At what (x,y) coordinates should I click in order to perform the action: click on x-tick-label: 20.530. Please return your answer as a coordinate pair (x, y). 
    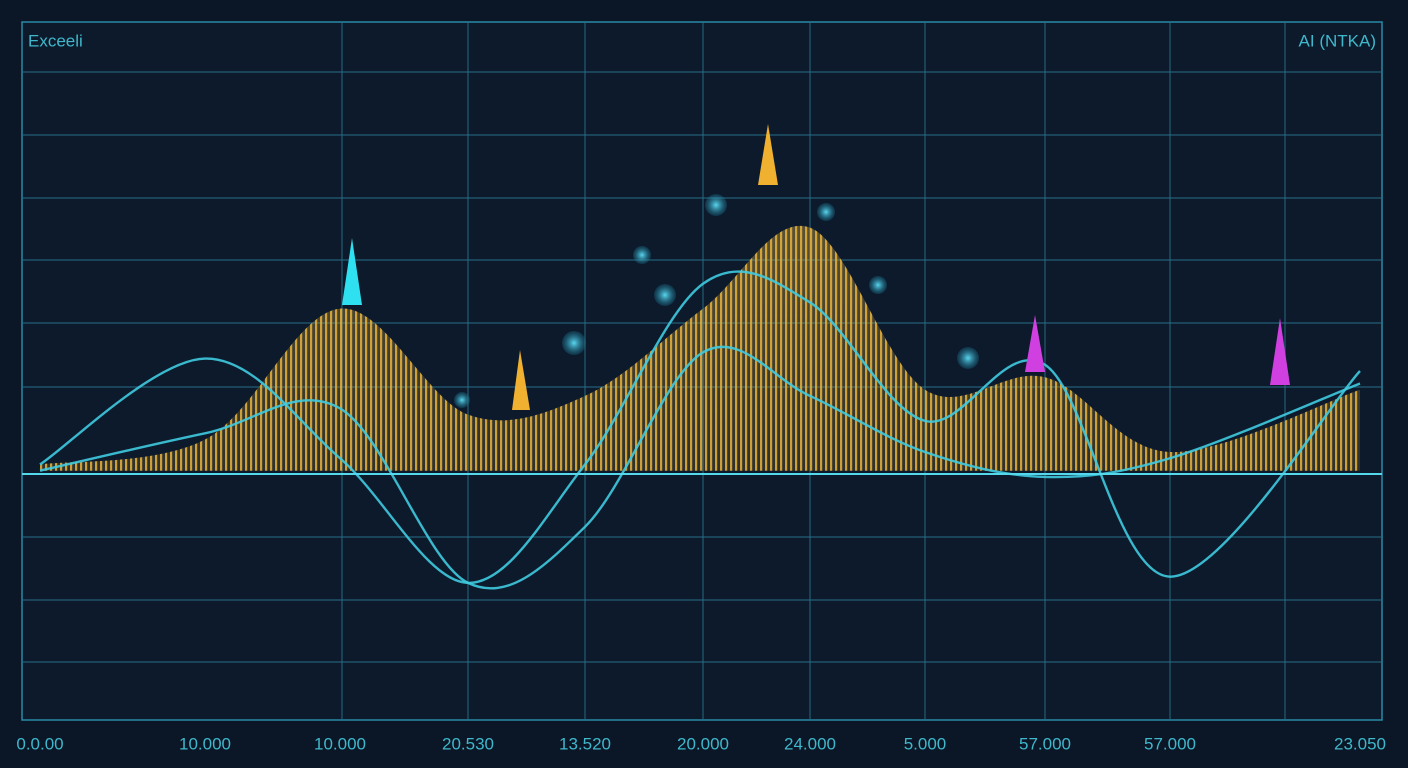
    Looking at the image, I should click on (468, 743).